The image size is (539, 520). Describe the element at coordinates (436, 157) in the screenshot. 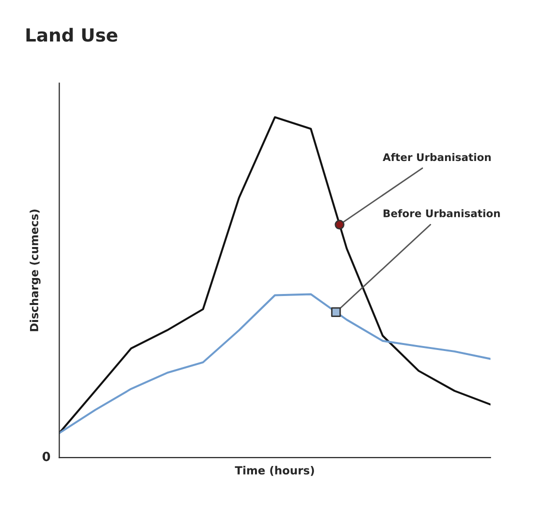

I see `annotation: After Urbanisation` at that location.